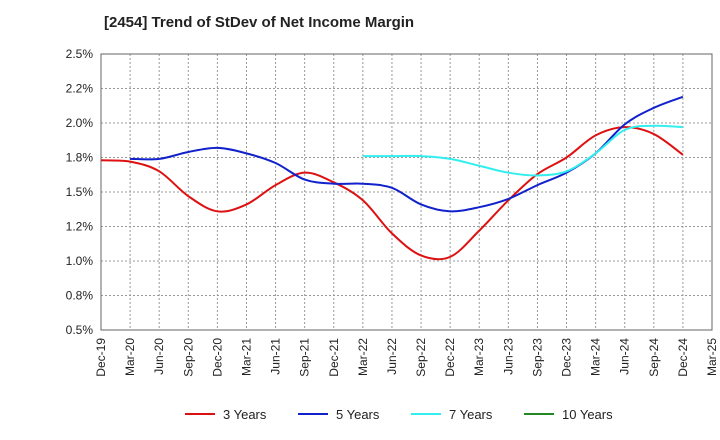  Describe the element at coordinates (537, 357) in the screenshot. I see `x-tick-label: Sep-23` at that location.